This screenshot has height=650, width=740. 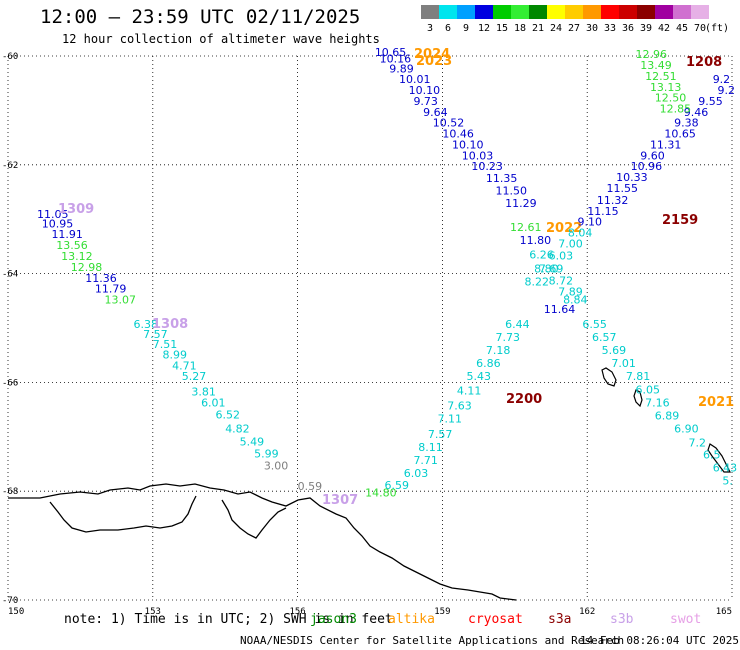 I want to click on wave-height-value: 10.65, so click(x=680, y=134).